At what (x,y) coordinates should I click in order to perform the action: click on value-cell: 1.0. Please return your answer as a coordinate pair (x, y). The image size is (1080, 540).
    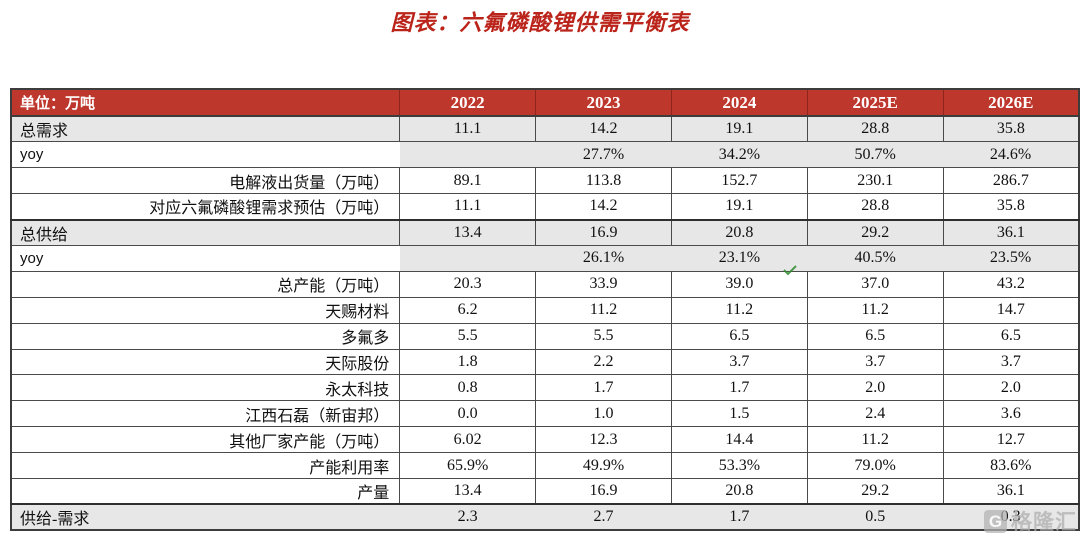
    Looking at the image, I should click on (603, 414).